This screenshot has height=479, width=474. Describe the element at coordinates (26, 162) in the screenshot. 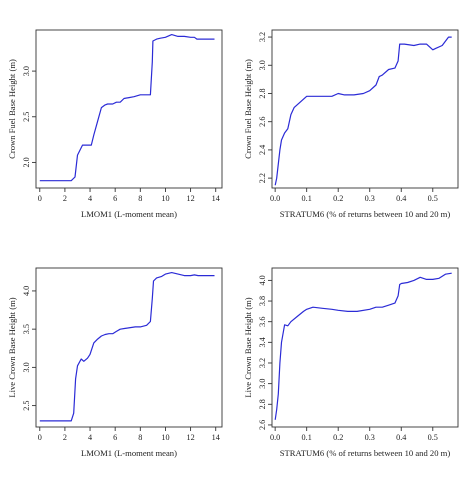

I see `y-tick-label: 2.0` at that location.